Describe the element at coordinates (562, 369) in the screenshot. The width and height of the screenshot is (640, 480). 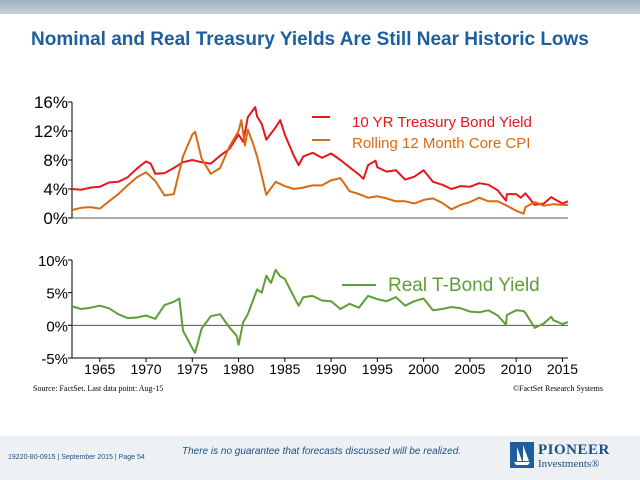
I see `x-tick-label: 2015` at that location.